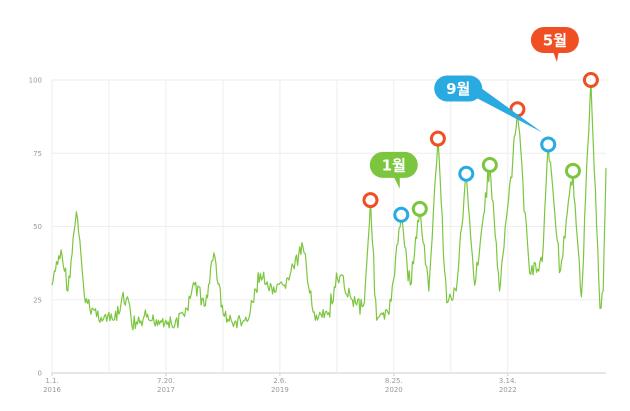 This screenshot has width=630, height=411. What do you see at coordinates (37, 154) in the screenshot?
I see `y-tick-label: 75` at bounding box center [37, 154].